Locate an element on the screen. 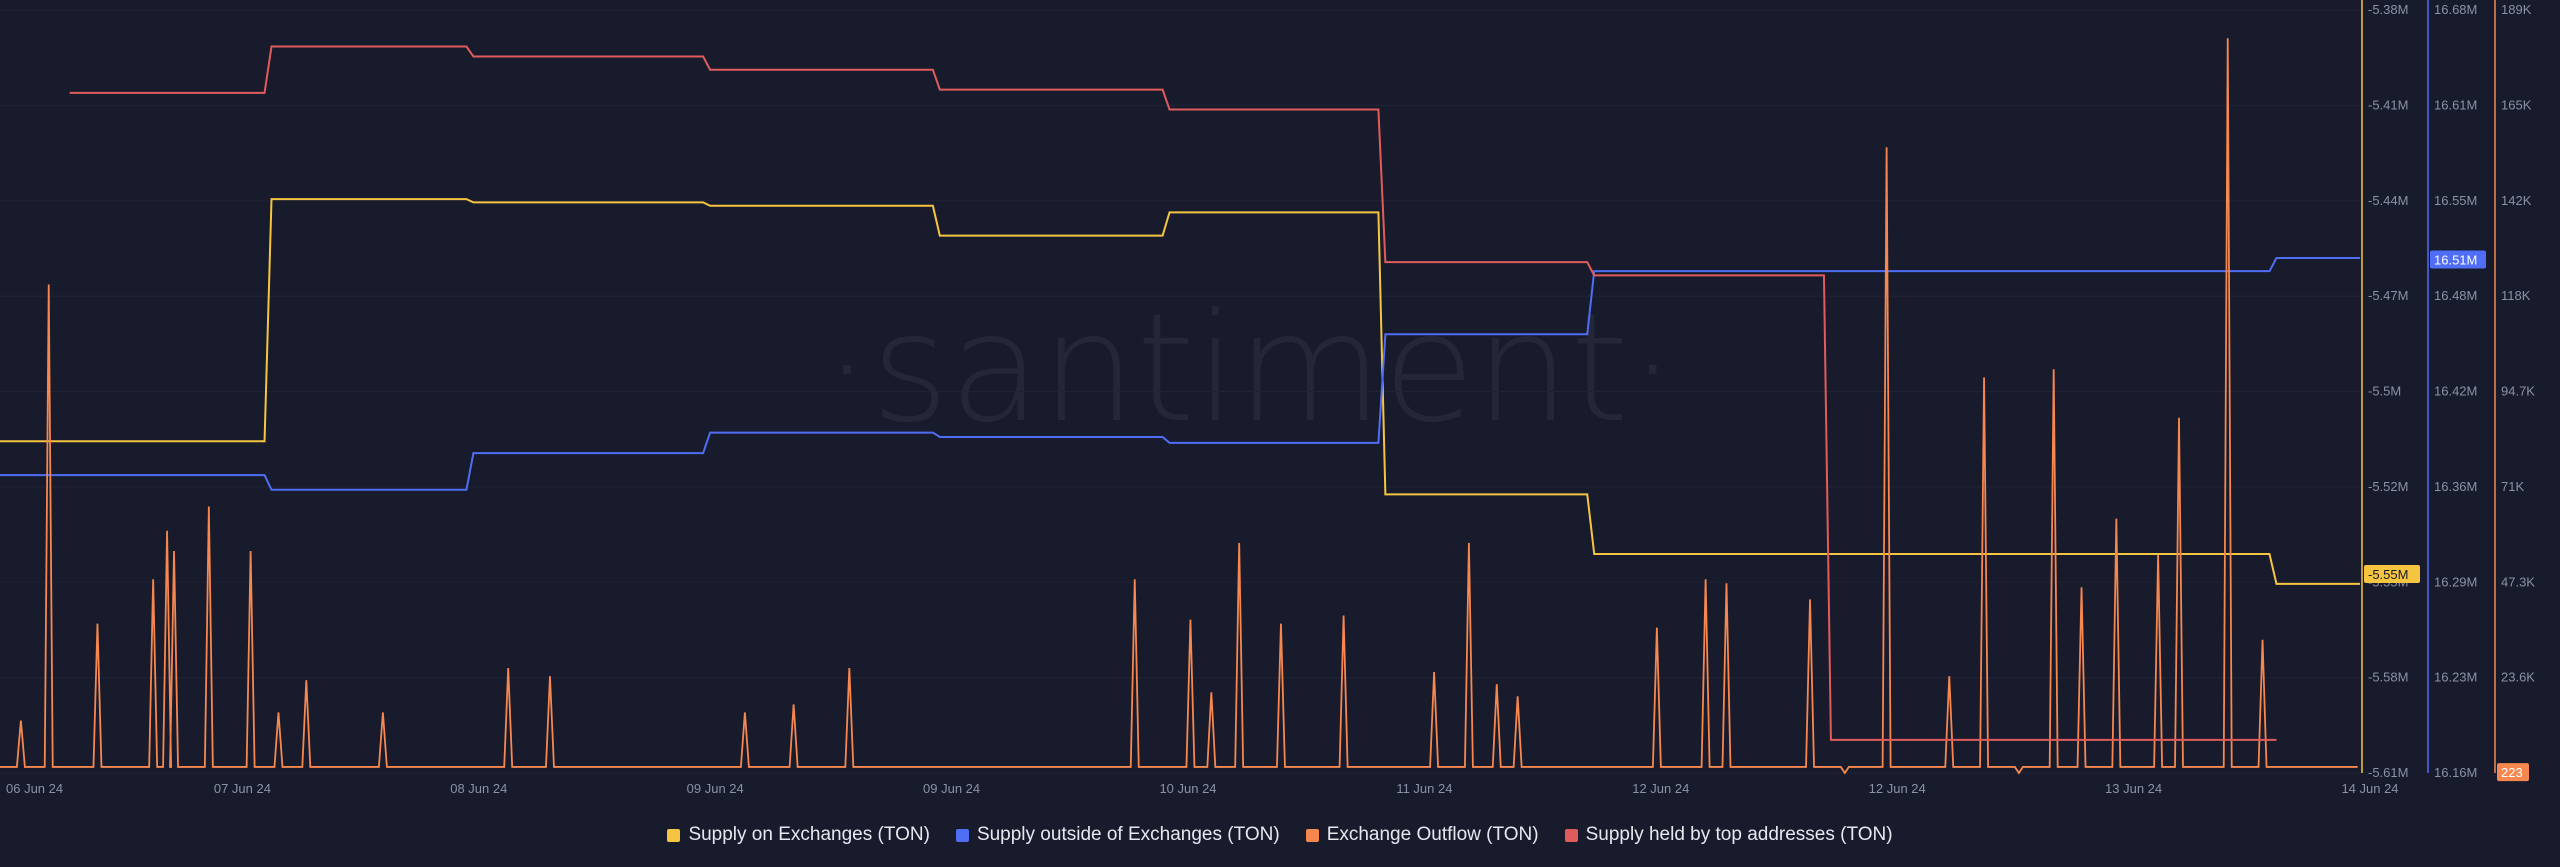  value-badge-bg-exchanges is located at coordinates (2392, 573).